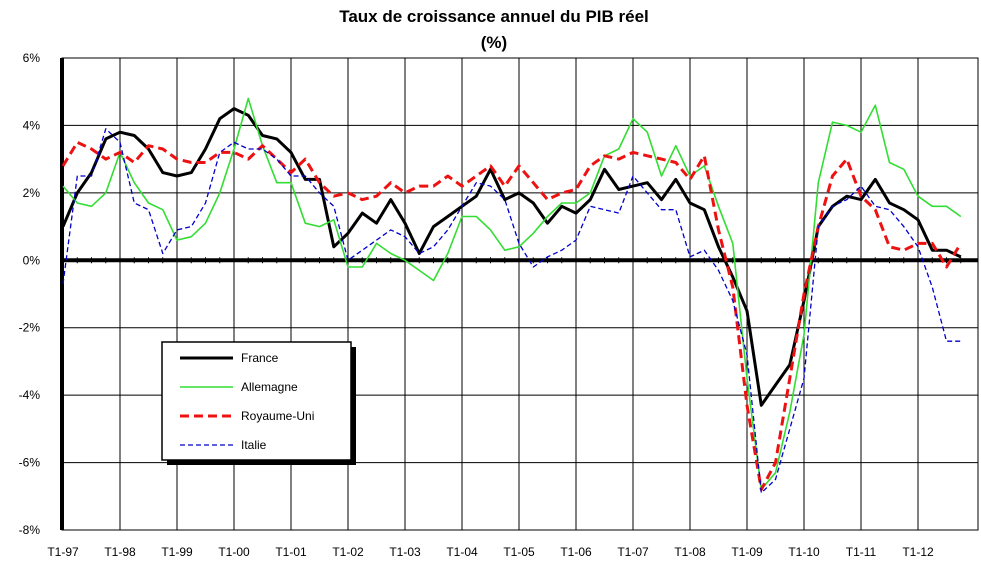 The height and width of the screenshot is (576, 981). I want to click on legend-label: Royaume-Uni, so click(277, 416).